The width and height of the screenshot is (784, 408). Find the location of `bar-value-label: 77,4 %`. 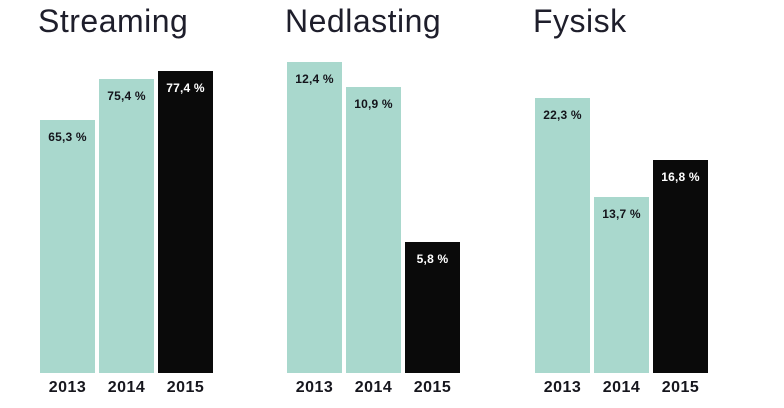

bar-value-label: 77,4 % is located at coordinates (185, 88).